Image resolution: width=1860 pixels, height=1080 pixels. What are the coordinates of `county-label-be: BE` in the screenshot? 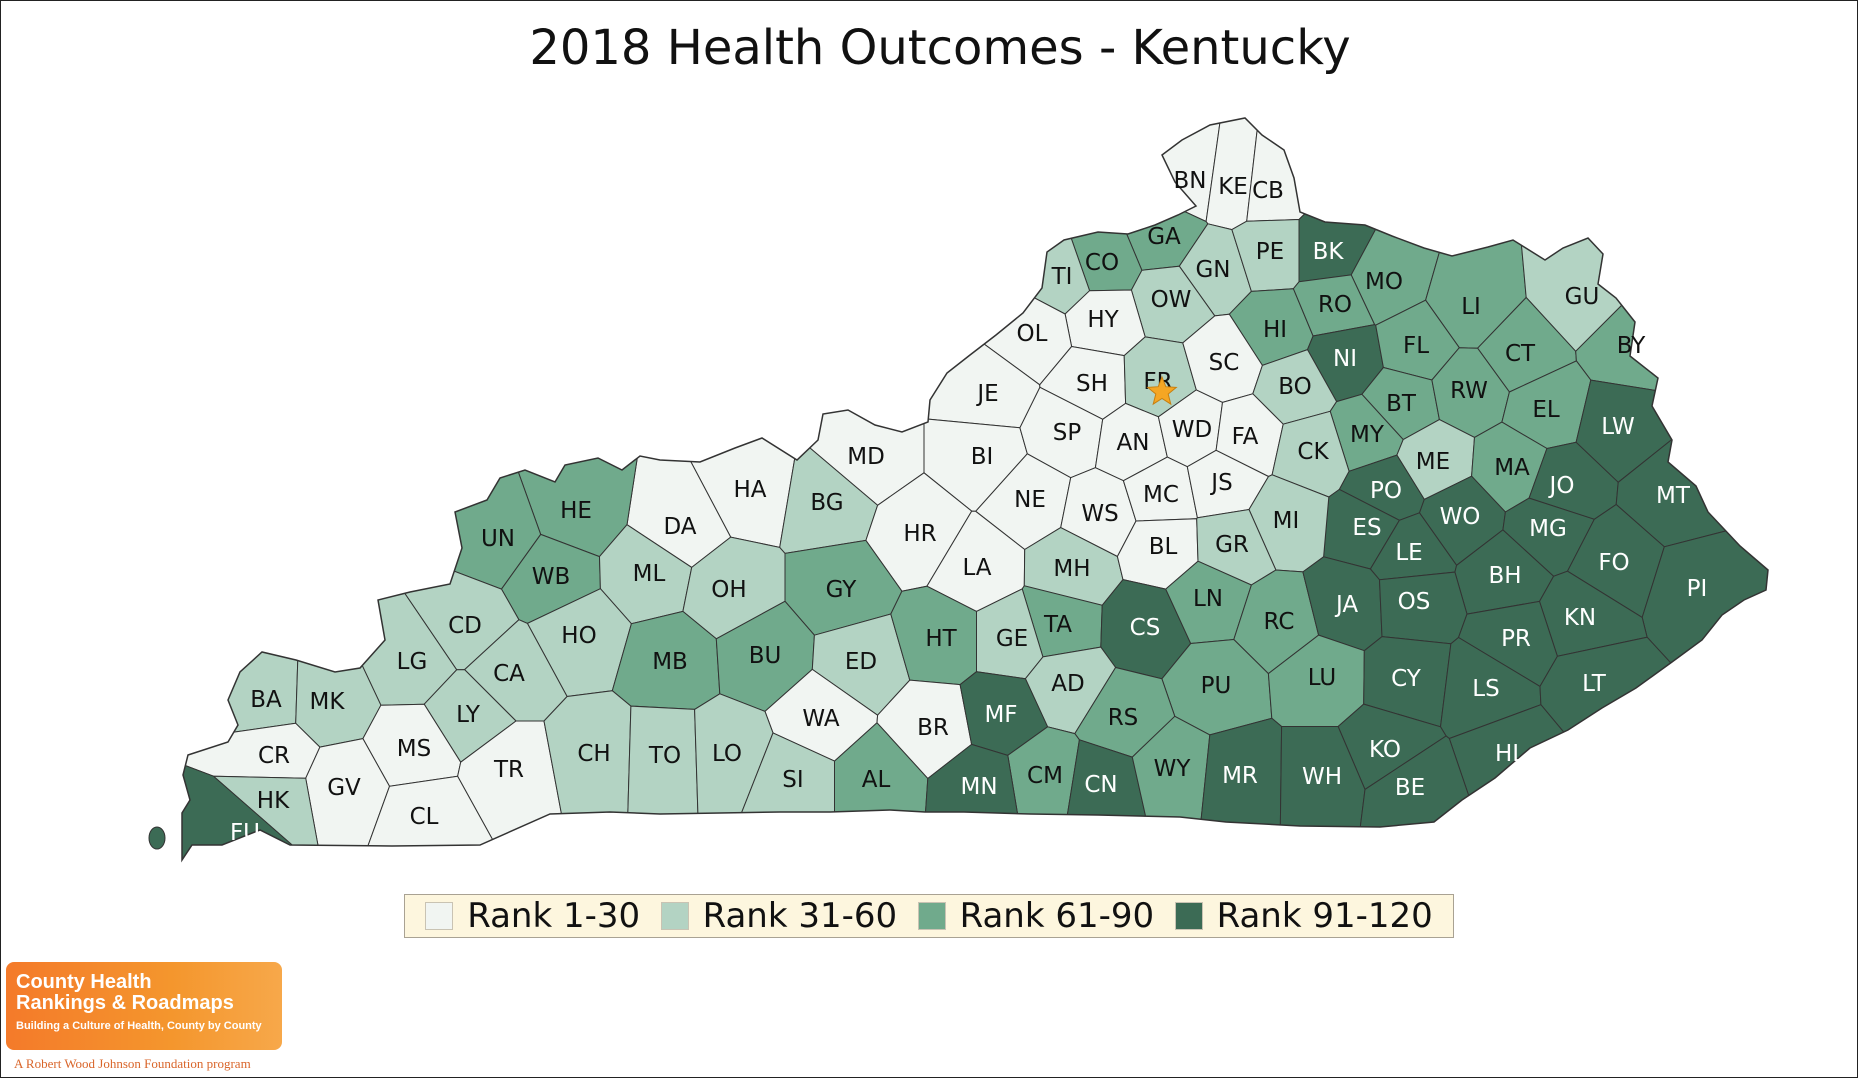 It's located at (1410, 788).